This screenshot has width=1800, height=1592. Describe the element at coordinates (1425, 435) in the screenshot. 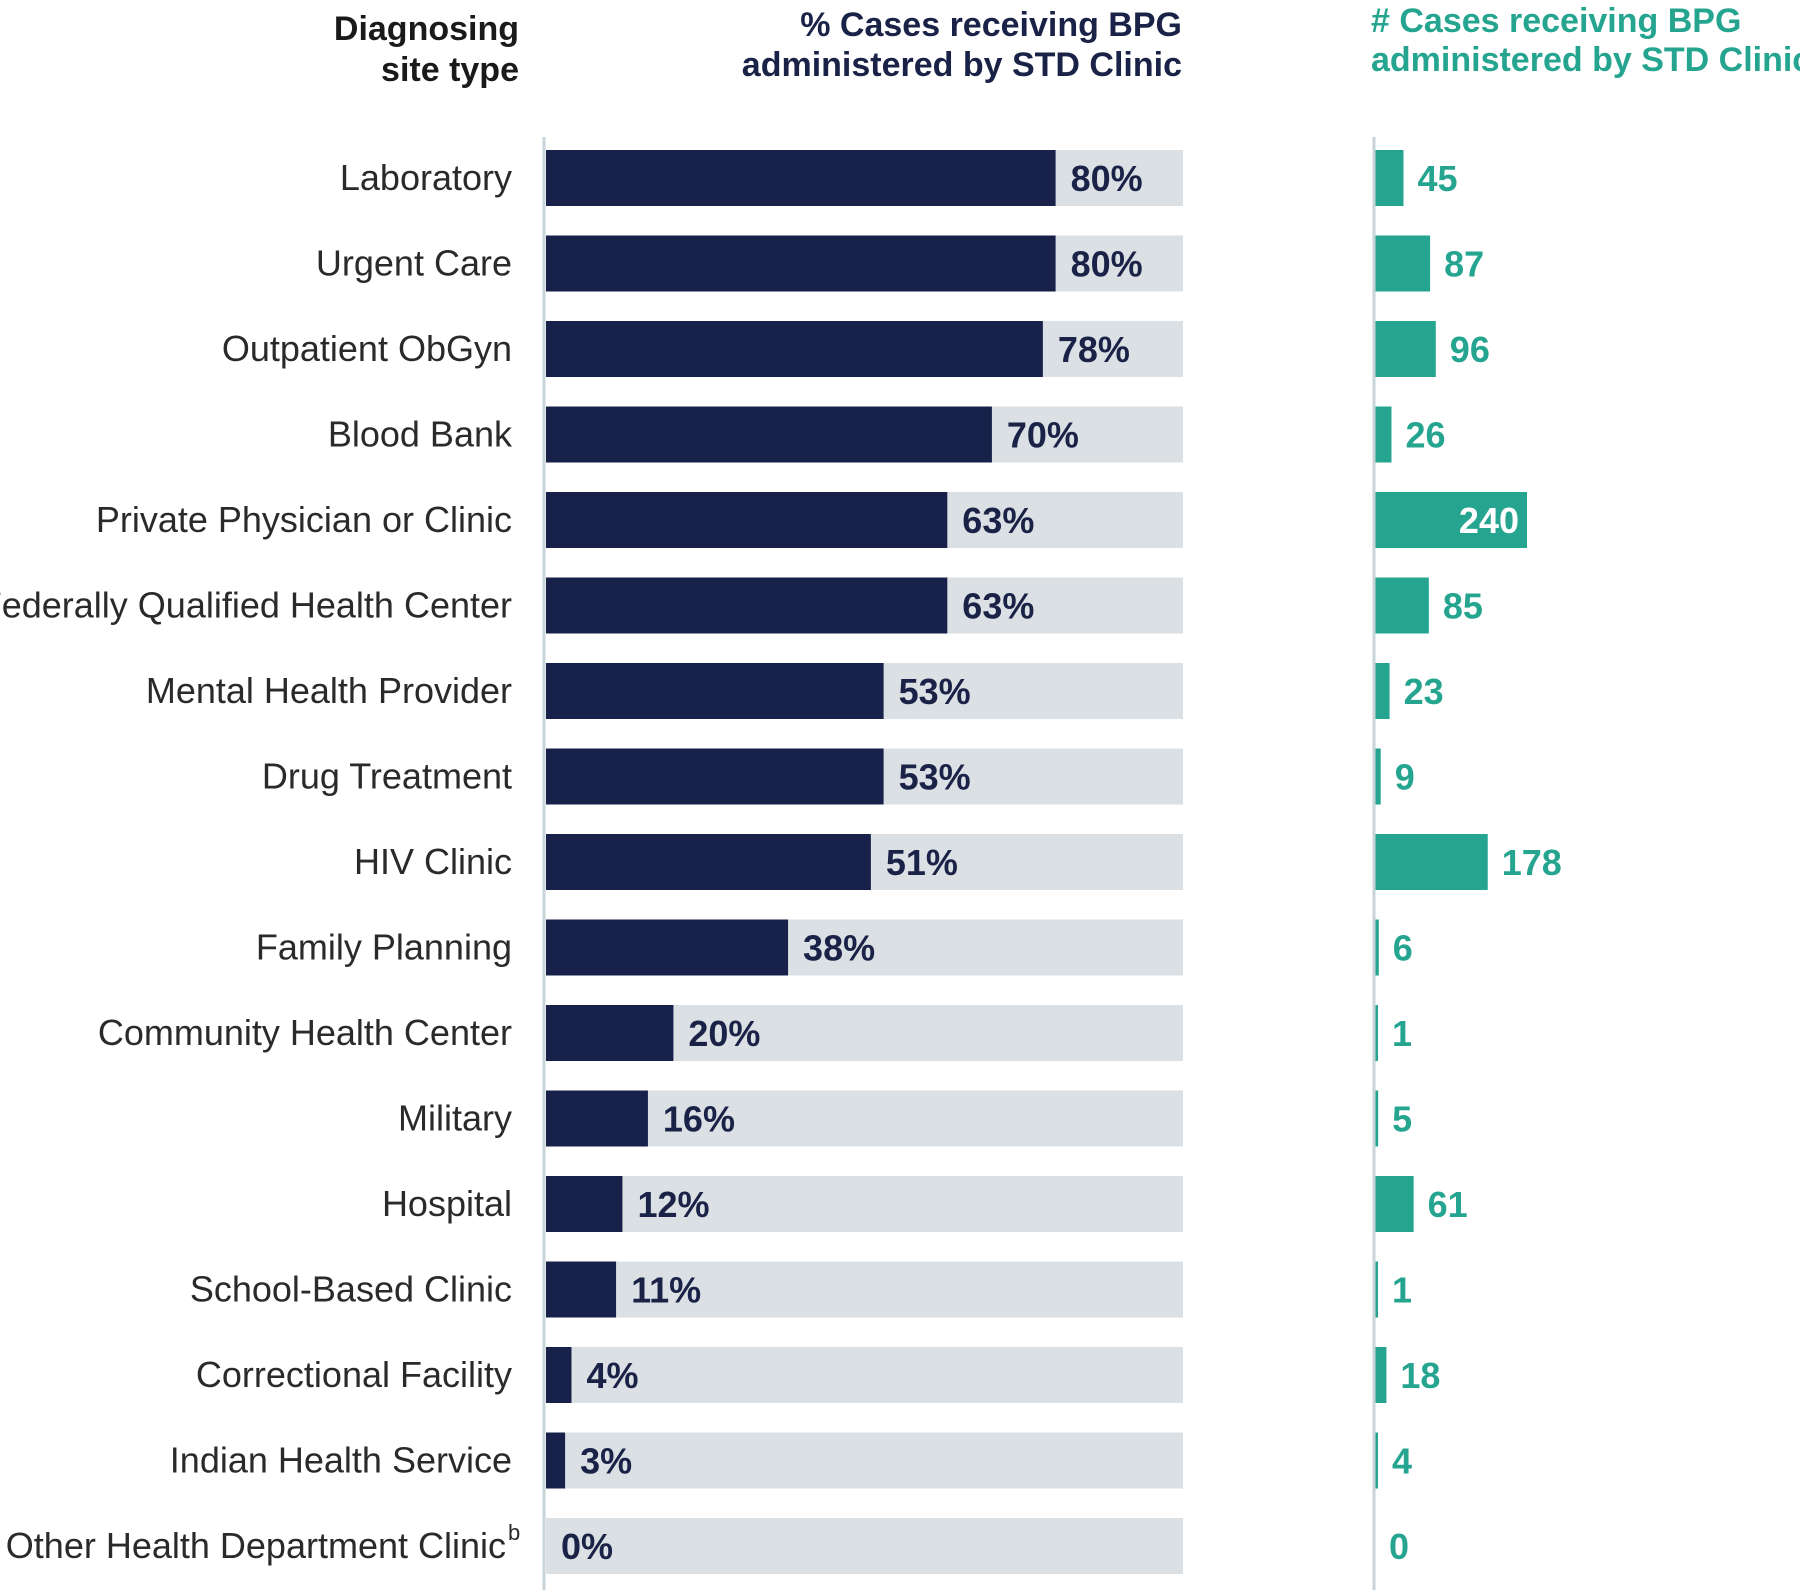

I see `count-data-label: 26` at that location.